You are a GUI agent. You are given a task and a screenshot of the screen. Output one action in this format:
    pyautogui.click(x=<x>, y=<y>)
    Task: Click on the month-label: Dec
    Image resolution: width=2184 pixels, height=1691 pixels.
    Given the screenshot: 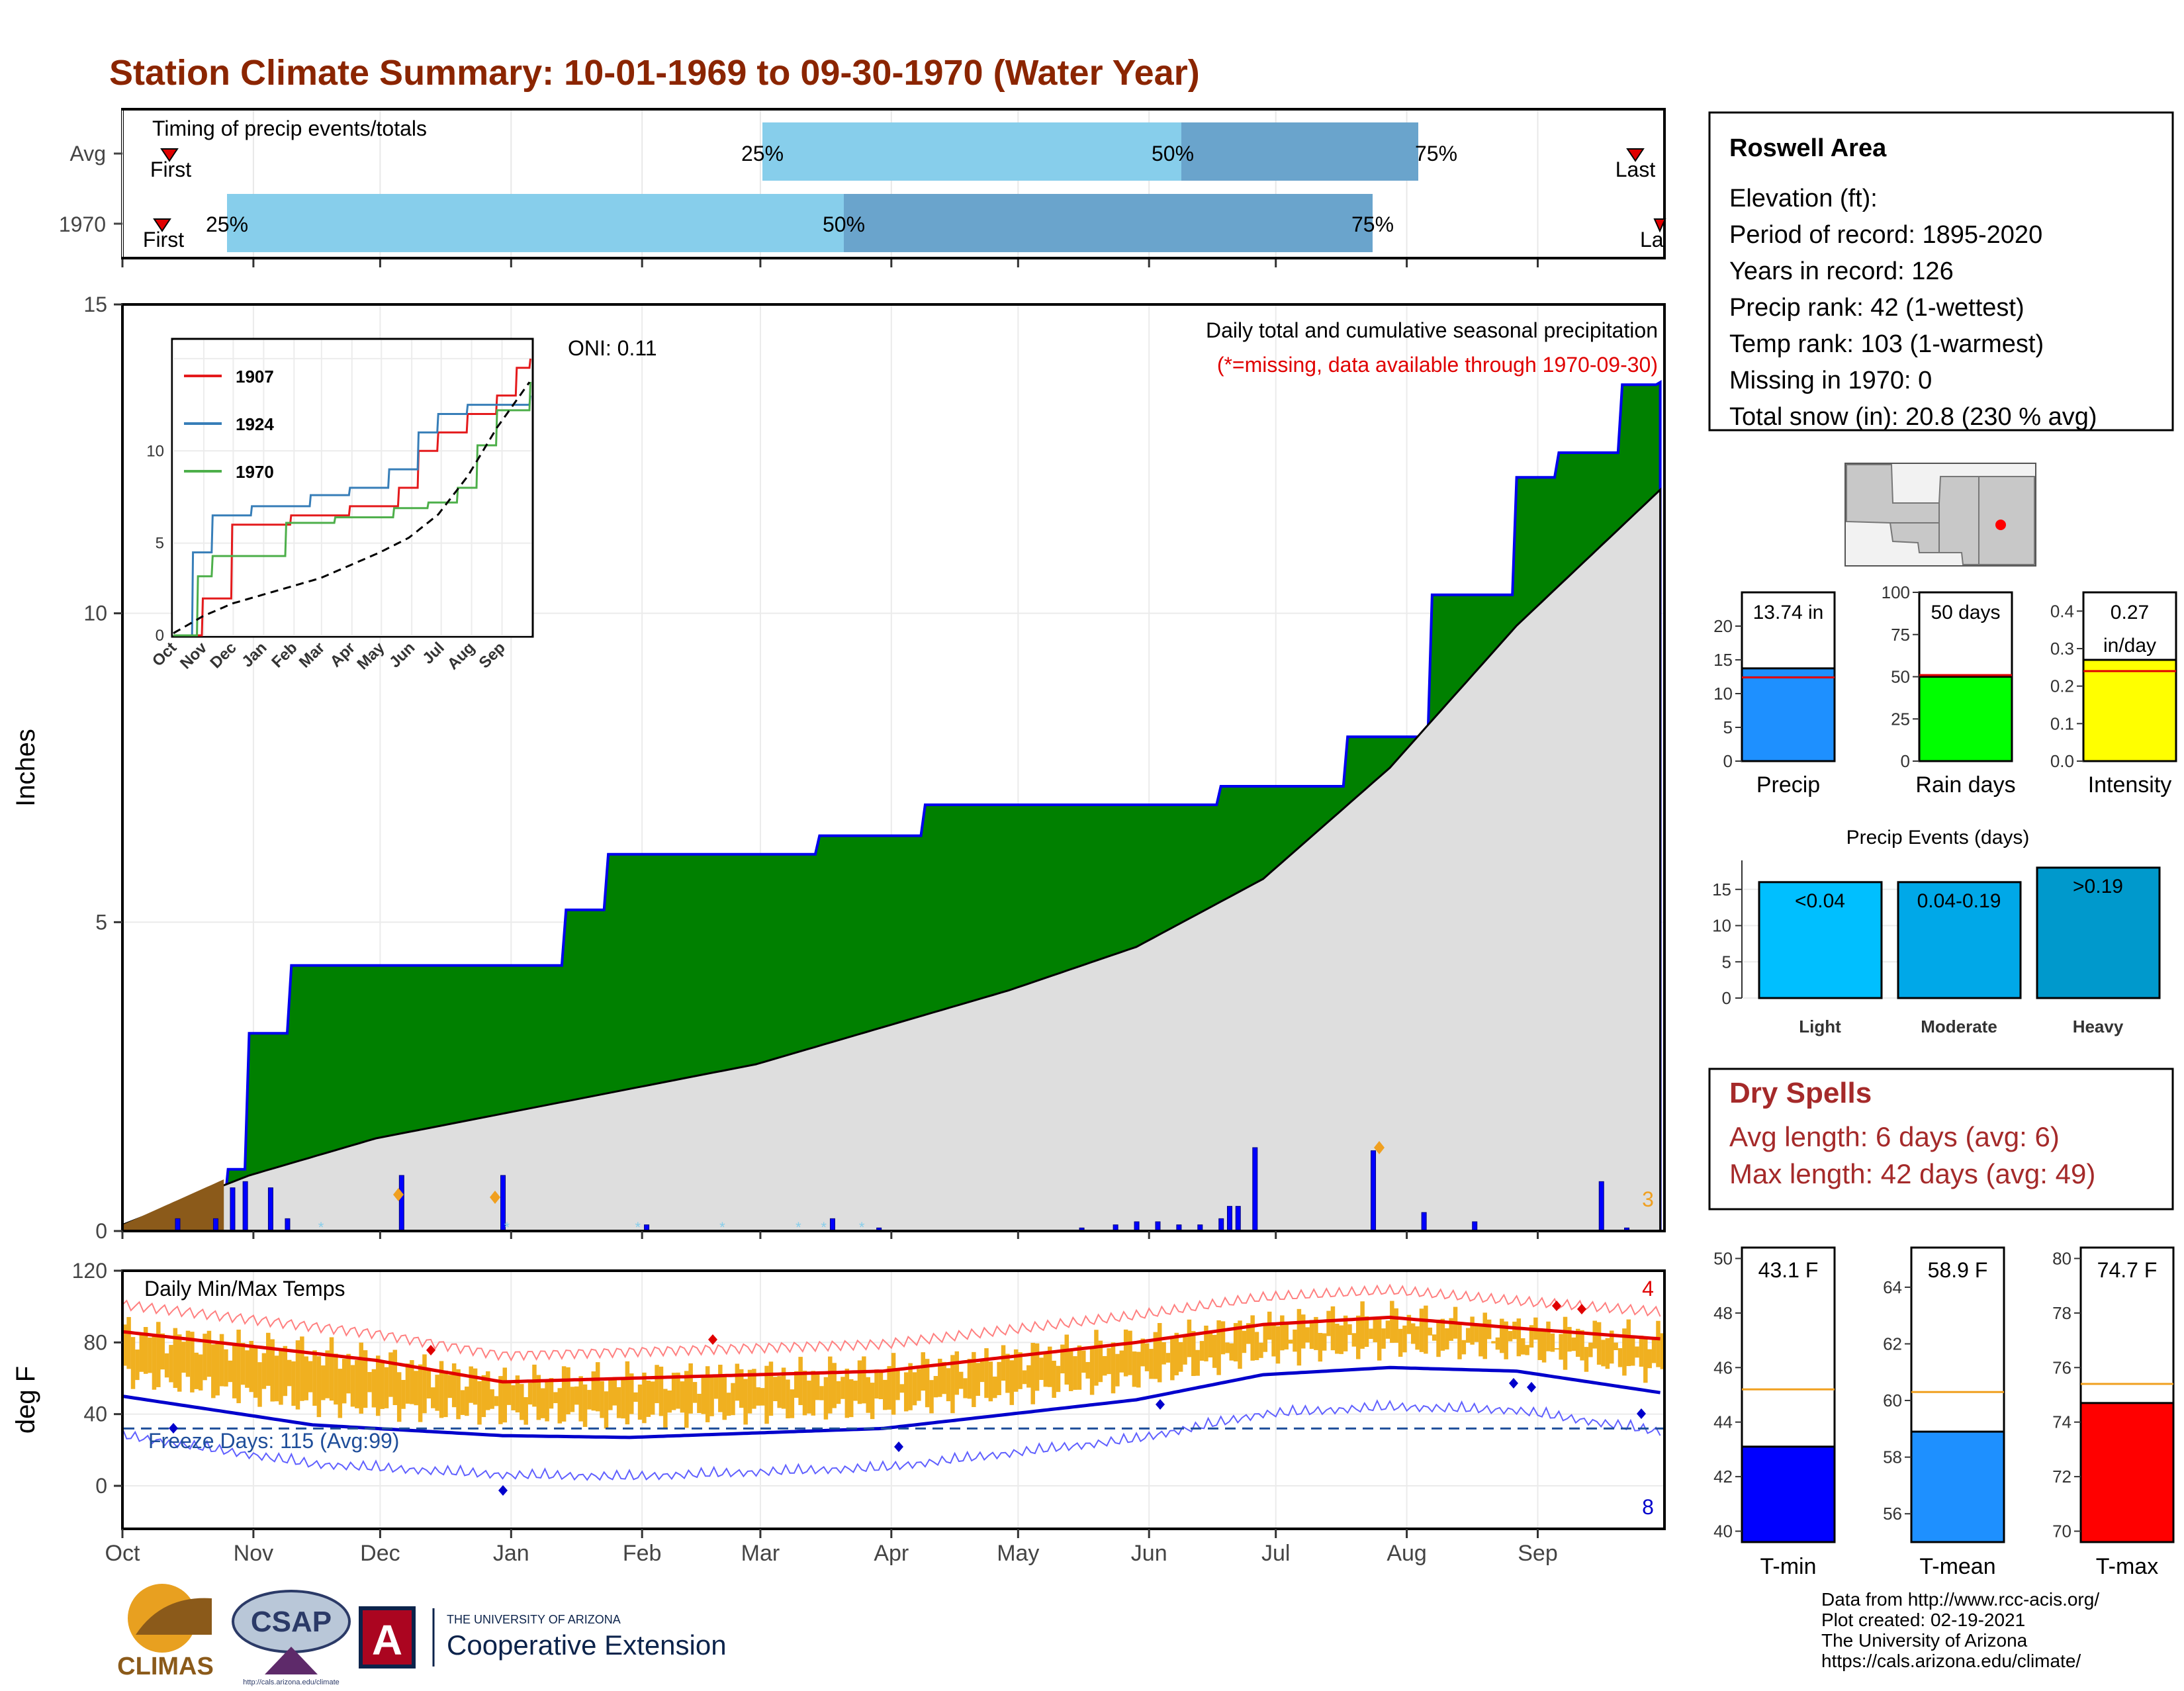 What is the action you would take?
    pyautogui.click(x=380, y=1553)
    